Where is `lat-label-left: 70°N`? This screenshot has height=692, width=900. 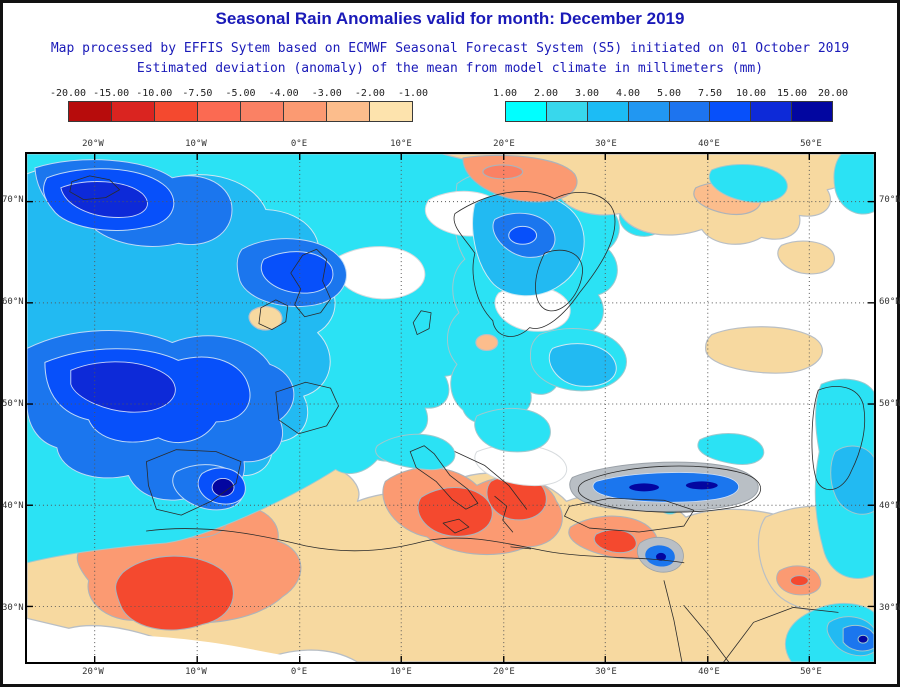 lat-label-left: 70°N is located at coordinates (13, 200).